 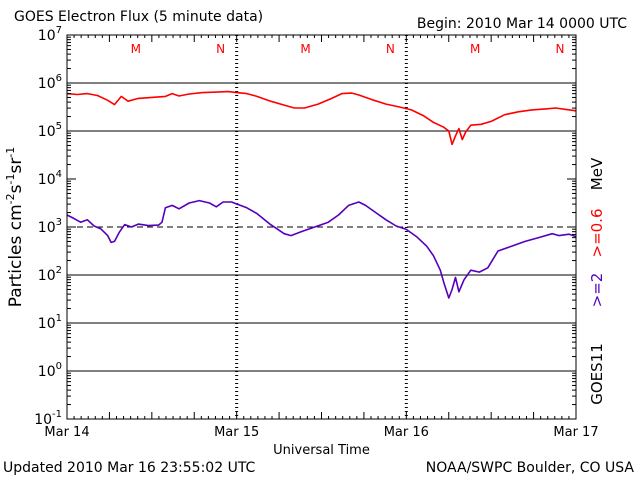 I want to click on y-axis-title: Particles cm-2s-1sr-1, so click(x=15, y=227).